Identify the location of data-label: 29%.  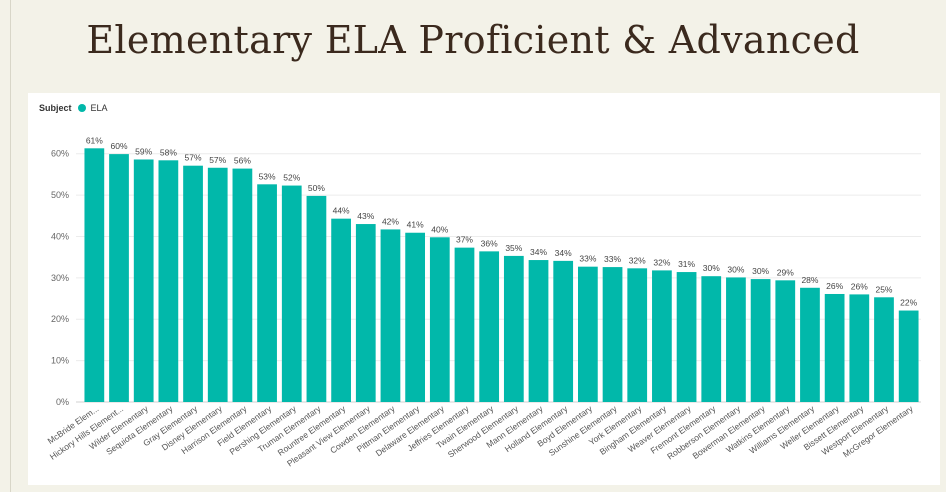
(785, 272).